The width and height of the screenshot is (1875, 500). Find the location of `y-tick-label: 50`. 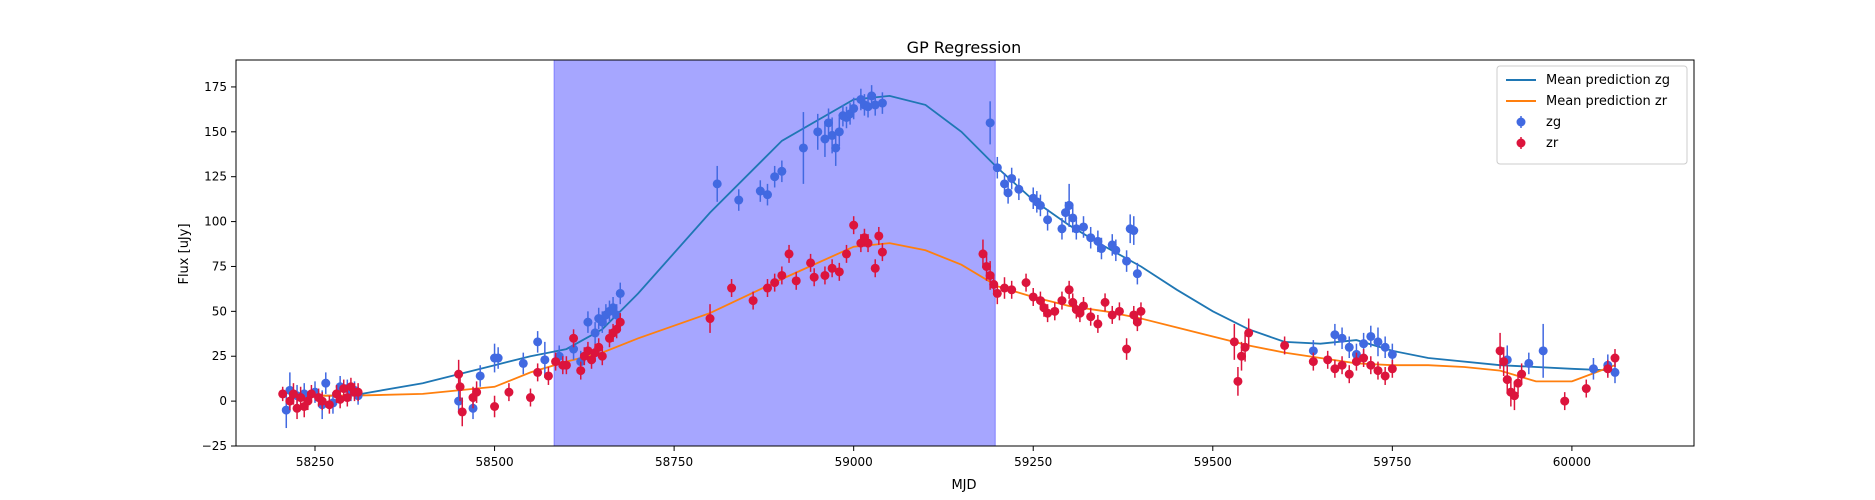

y-tick-label: 50 is located at coordinates (219, 311).